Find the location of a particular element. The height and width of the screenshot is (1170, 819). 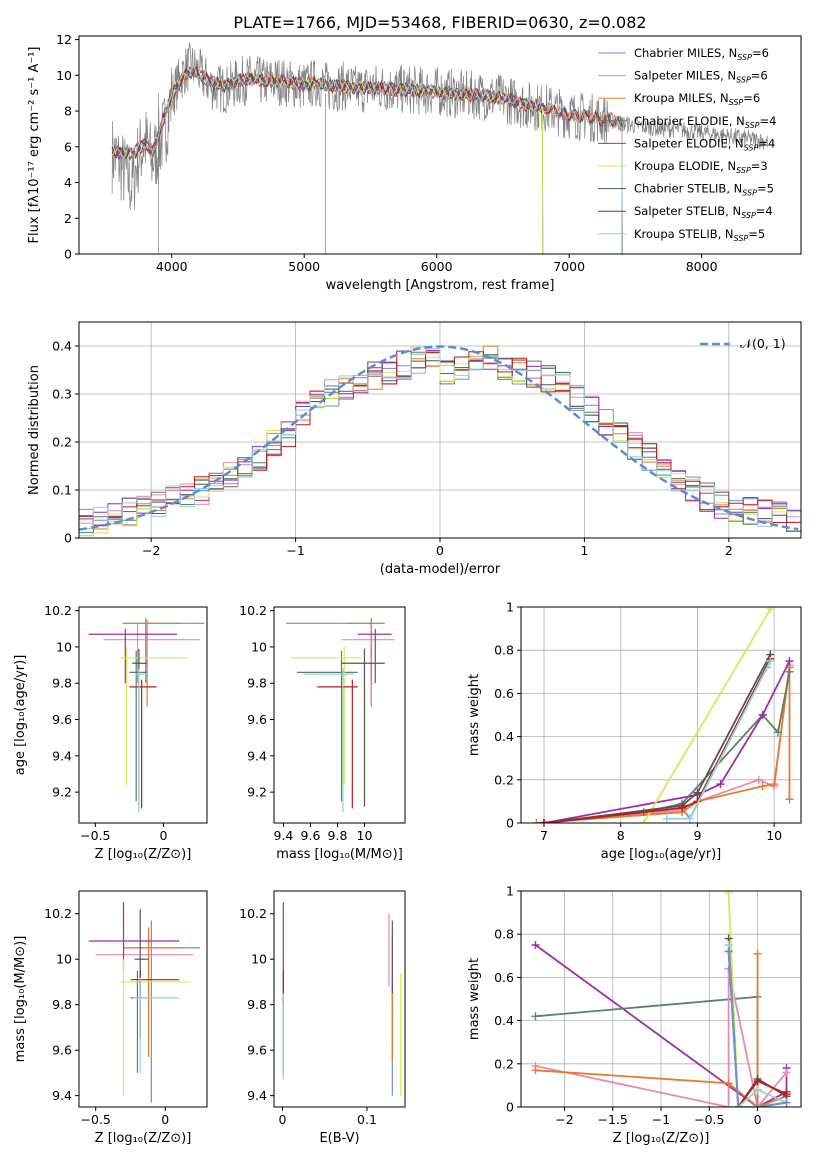

x-axis-label: wavelength [Angstrom, rest frame] is located at coordinates (440, 285).